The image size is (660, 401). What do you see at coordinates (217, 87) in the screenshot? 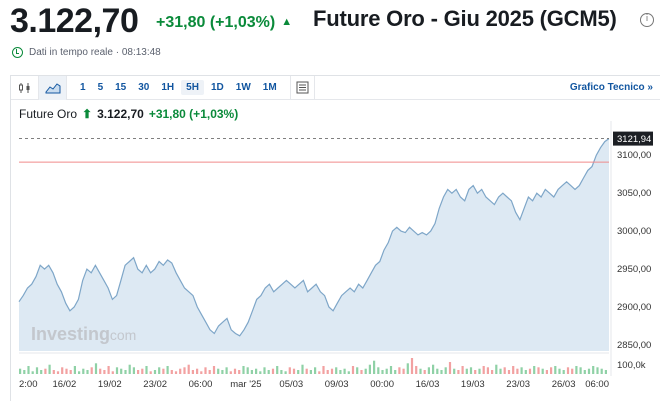
I see `period-button-1d: 1D` at bounding box center [217, 87].